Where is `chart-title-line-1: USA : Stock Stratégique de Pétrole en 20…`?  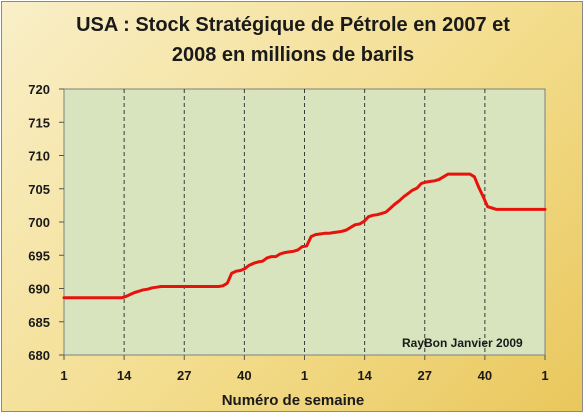 chart-title-line-1: USA : Stock Stratégique de Pétrole en 20… is located at coordinates (293, 25).